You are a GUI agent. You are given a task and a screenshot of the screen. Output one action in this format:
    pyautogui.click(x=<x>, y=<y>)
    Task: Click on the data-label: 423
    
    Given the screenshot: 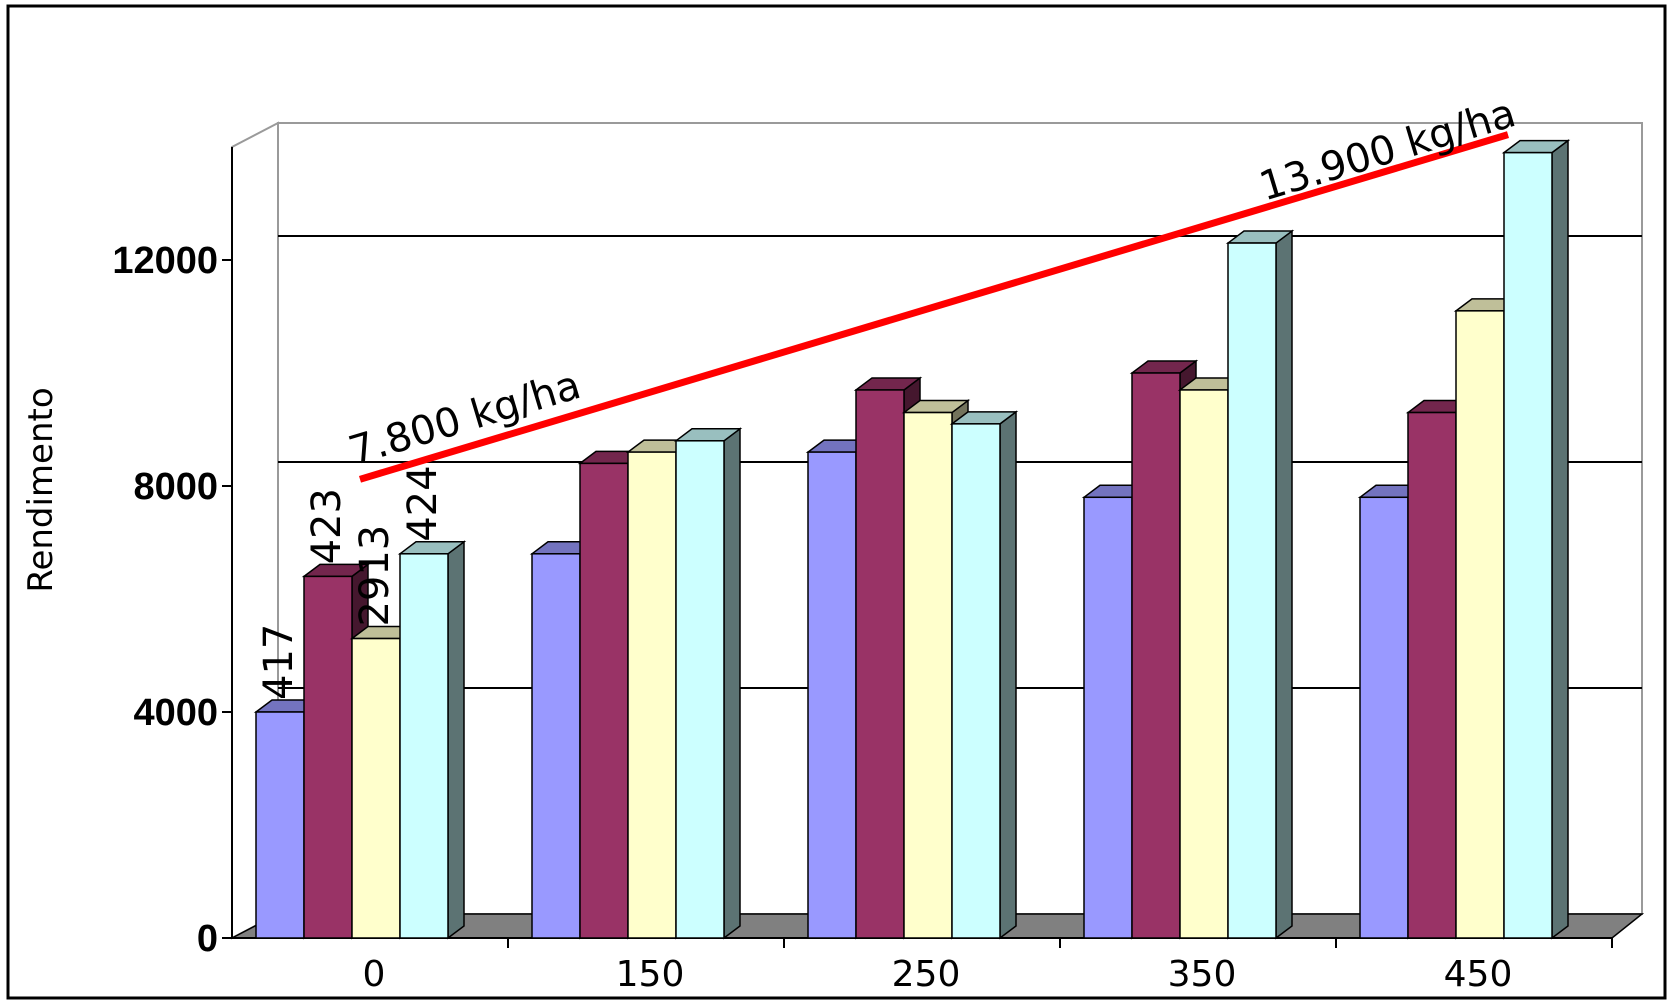 What is the action you would take?
    pyautogui.click(x=327, y=526)
    